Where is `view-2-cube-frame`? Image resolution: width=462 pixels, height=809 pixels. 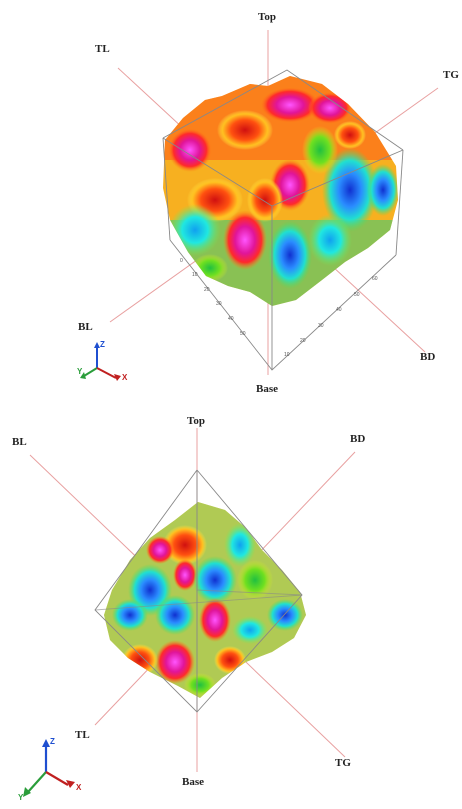
view-2-cube-frame is located at coordinates (198, 591).